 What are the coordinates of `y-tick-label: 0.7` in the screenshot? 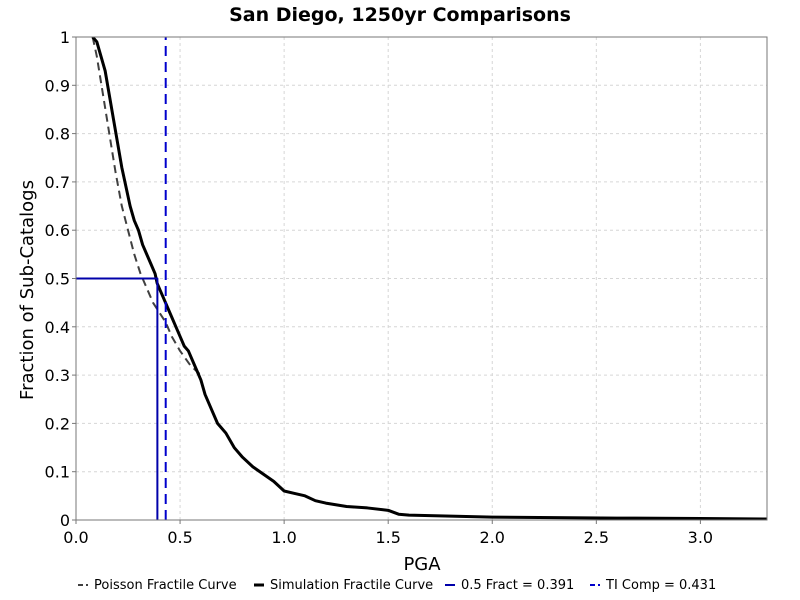 It's located at (57, 182).